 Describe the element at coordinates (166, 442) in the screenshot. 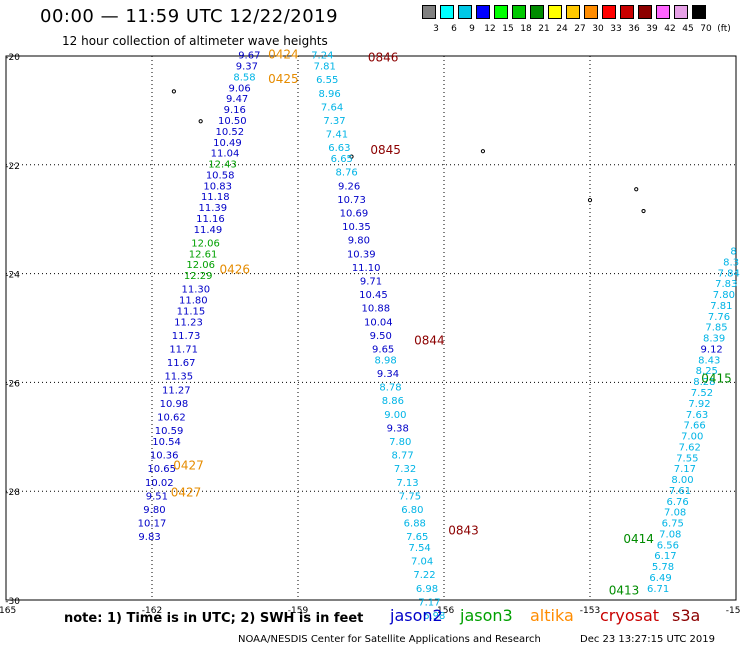

I see `wave-height-value: 10.54` at that location.